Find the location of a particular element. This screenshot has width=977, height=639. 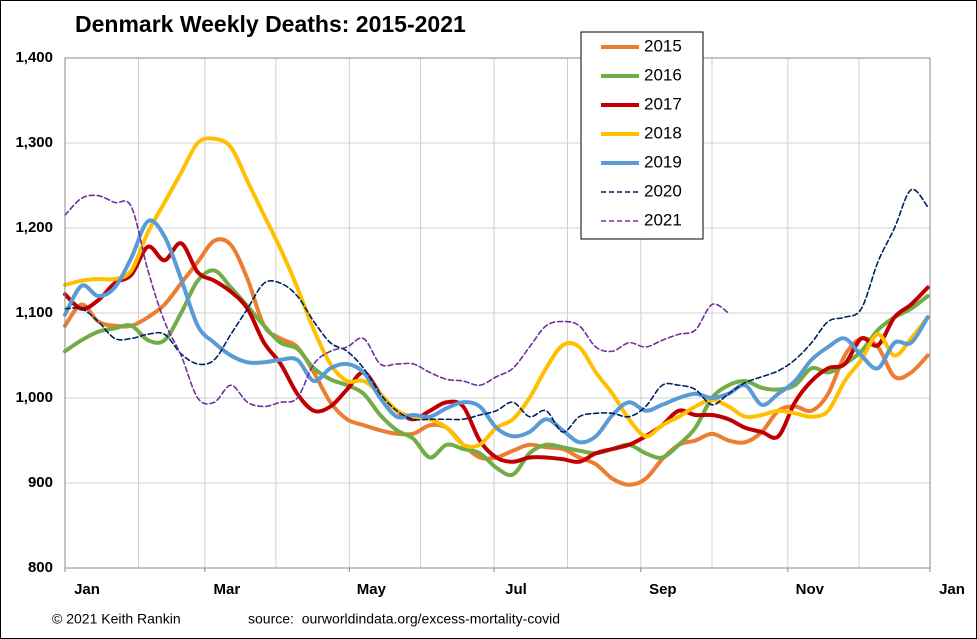

legend: 2015 2016 2017 2018 2019 2020 2021 is located at coordinates (642, 135).